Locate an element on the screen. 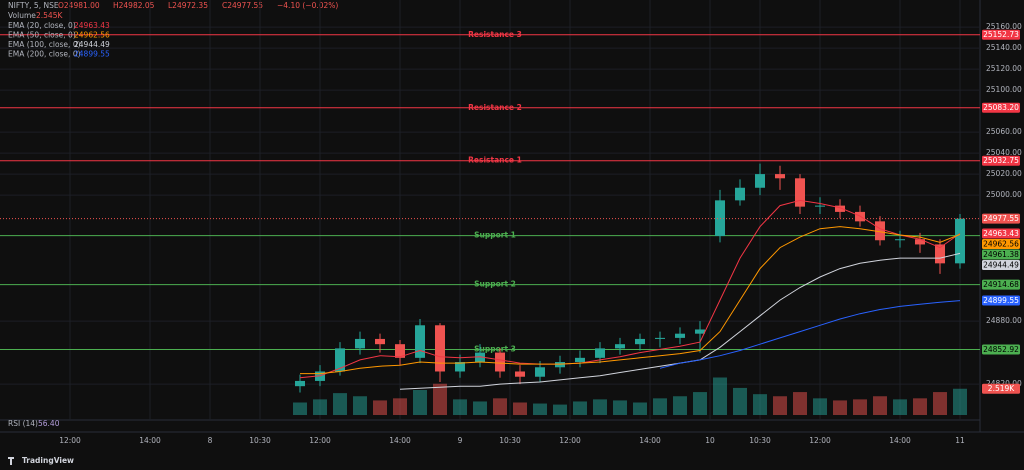 The height and width of the screenshot is (470, 1024). ohlc-high: H24982.05 is located at coordinates (134, 5).